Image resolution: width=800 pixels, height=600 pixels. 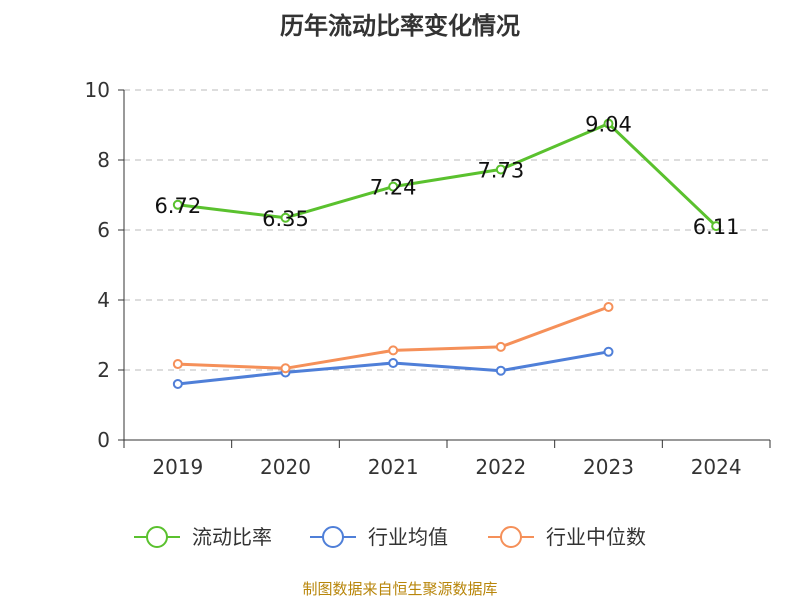 I want to click on point-industry-avg-2022, so click(x=500, y=370).